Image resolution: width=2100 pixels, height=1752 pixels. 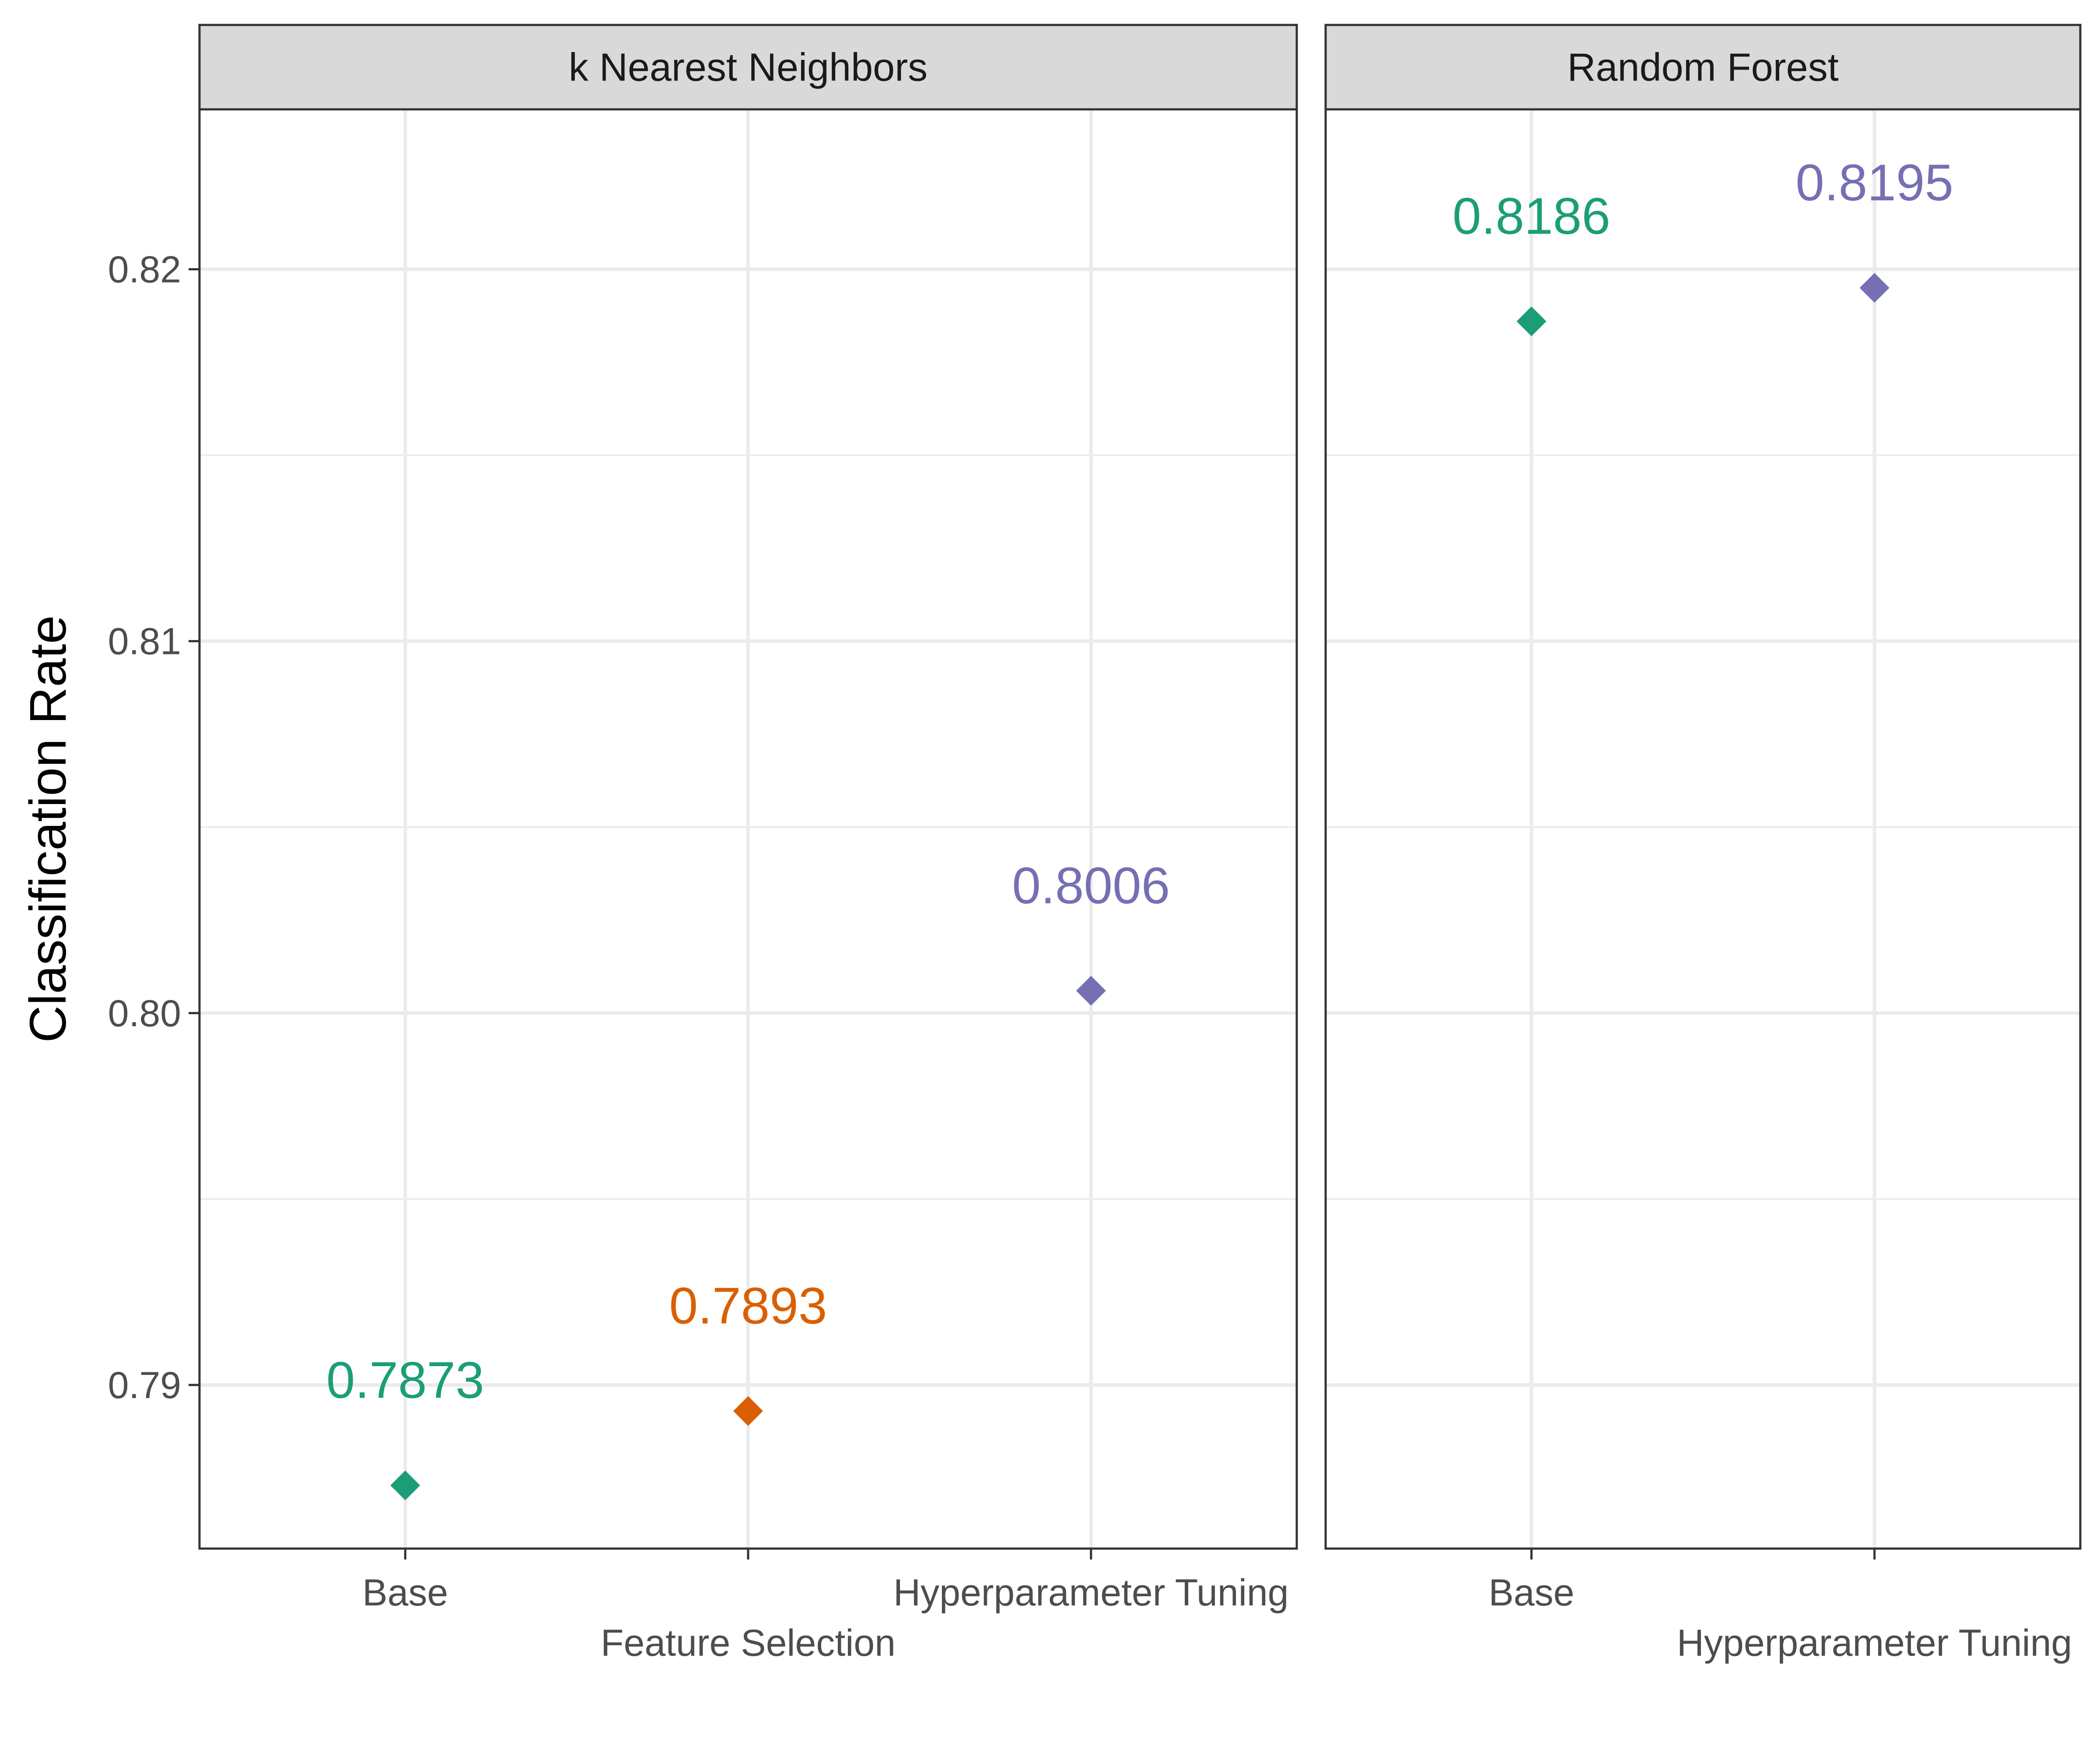 What do you see at coordinates (144, 270) in the screenshot?
I see `y-tick-label: 0.82` at bounding box center [144, 270].